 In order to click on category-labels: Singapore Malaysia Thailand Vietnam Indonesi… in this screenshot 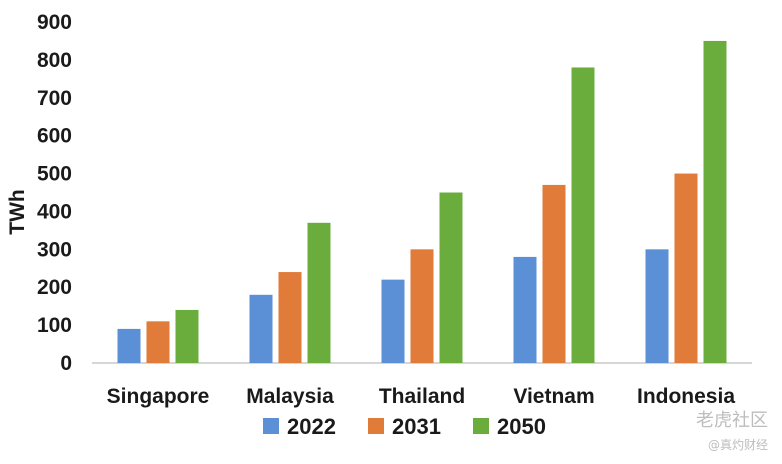, I will do `click(421, 396)`.